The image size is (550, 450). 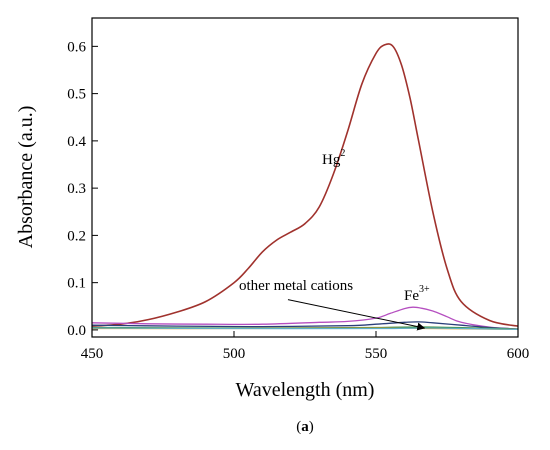 What do you see at coordinates (76, 142) in the screenshot?
I see `y-tick-label: 0.4` at bounding box center [76, 142].